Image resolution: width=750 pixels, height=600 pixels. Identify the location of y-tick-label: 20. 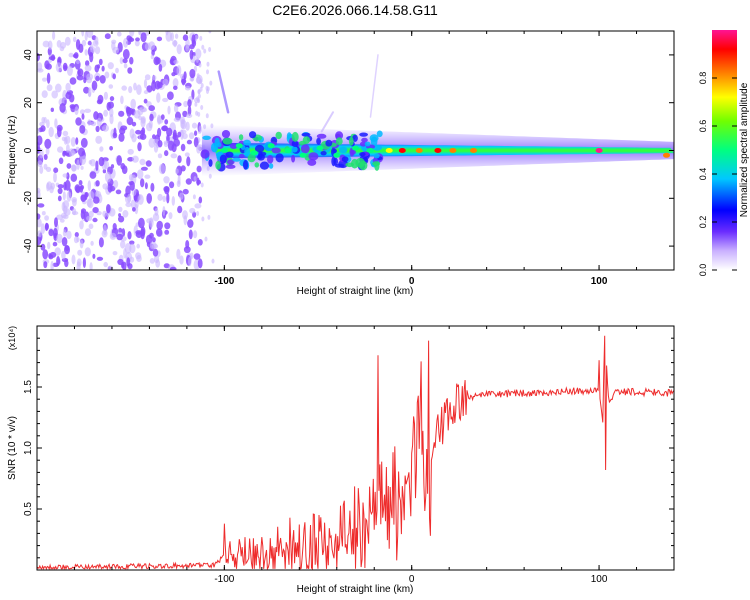
(28, 103).